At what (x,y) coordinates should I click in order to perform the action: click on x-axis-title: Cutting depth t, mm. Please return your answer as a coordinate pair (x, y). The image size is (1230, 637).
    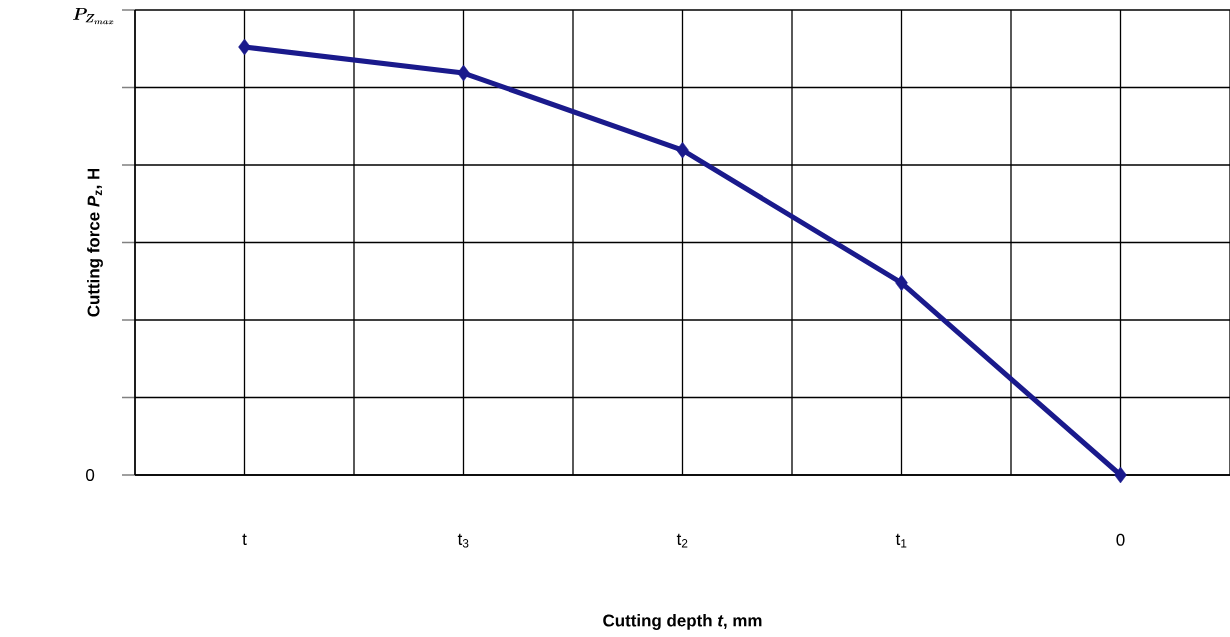
    Looking at the image, I should click on (682, 622).